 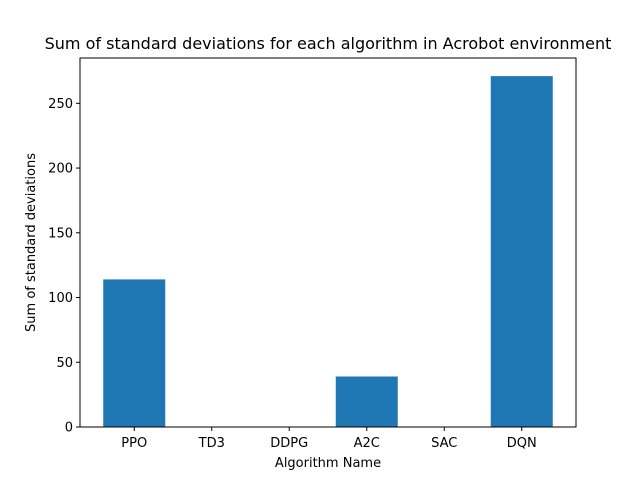 What do you see at coordinates (367, 443) in the screenshot?
I see `x-tick-label-a2c: A2C` at bounding box center [367, 443].